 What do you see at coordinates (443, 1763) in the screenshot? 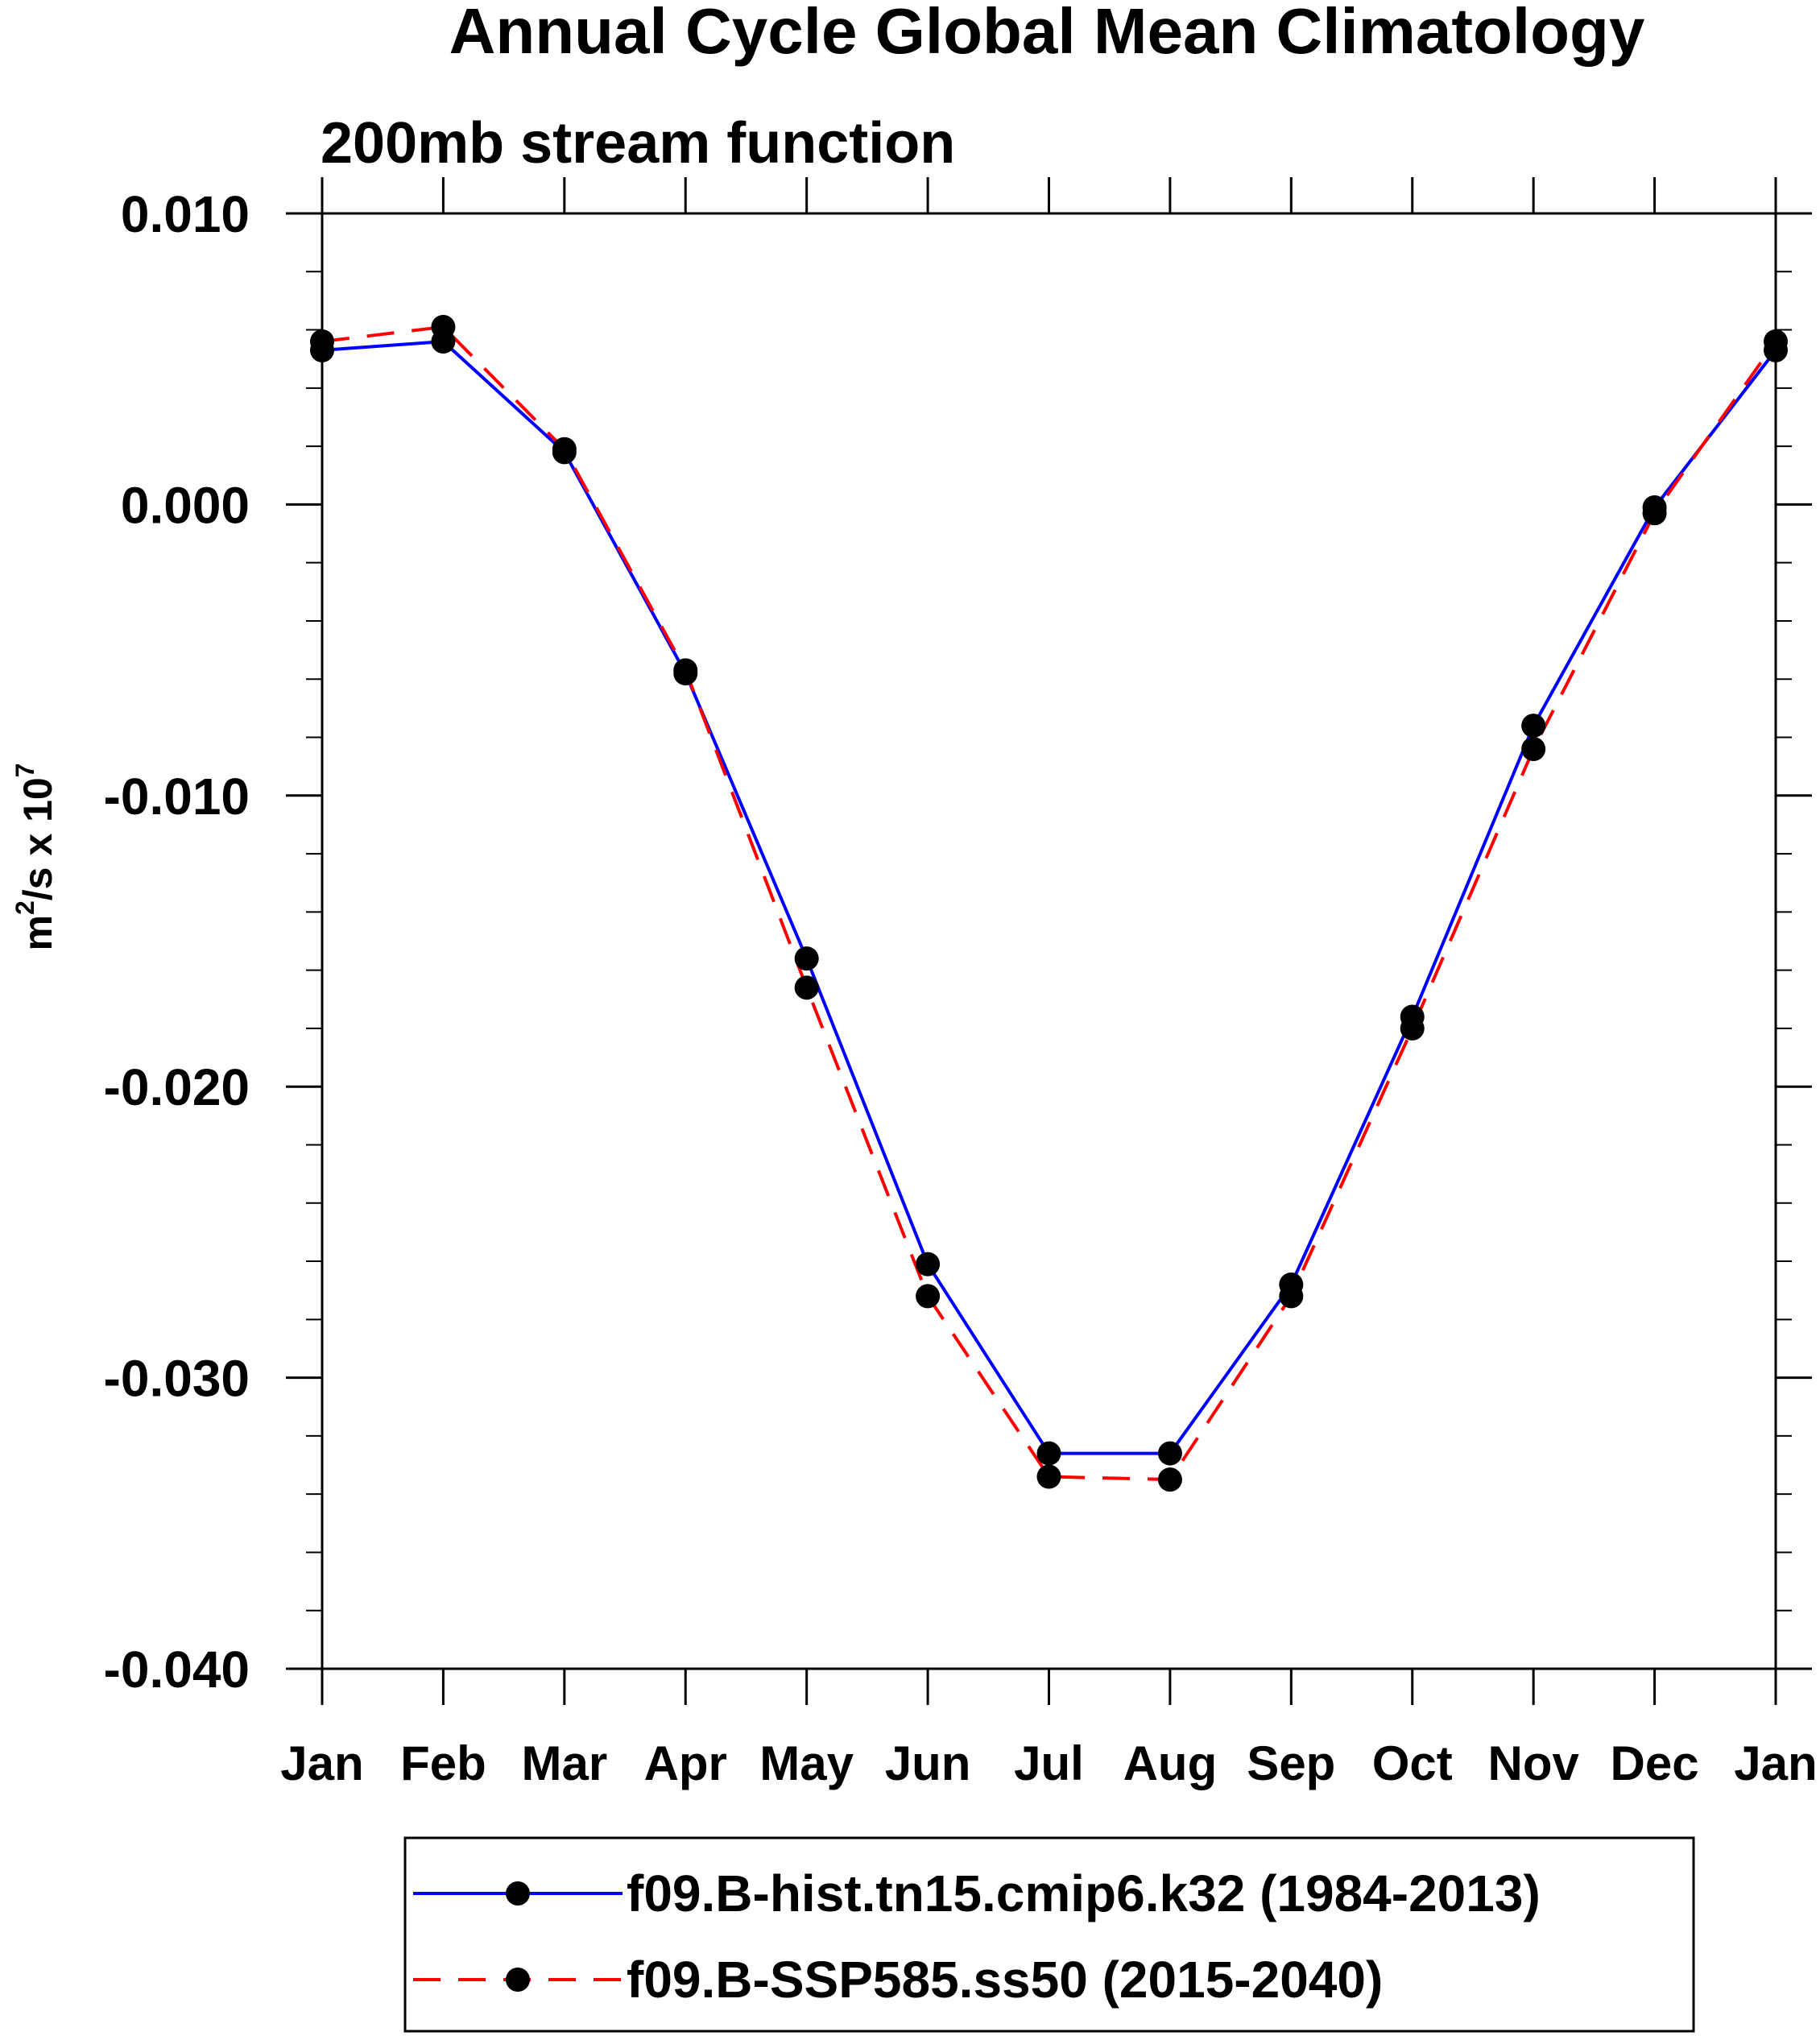
I see `x-tick-label: Feb` at bounding box center [443, 1763].